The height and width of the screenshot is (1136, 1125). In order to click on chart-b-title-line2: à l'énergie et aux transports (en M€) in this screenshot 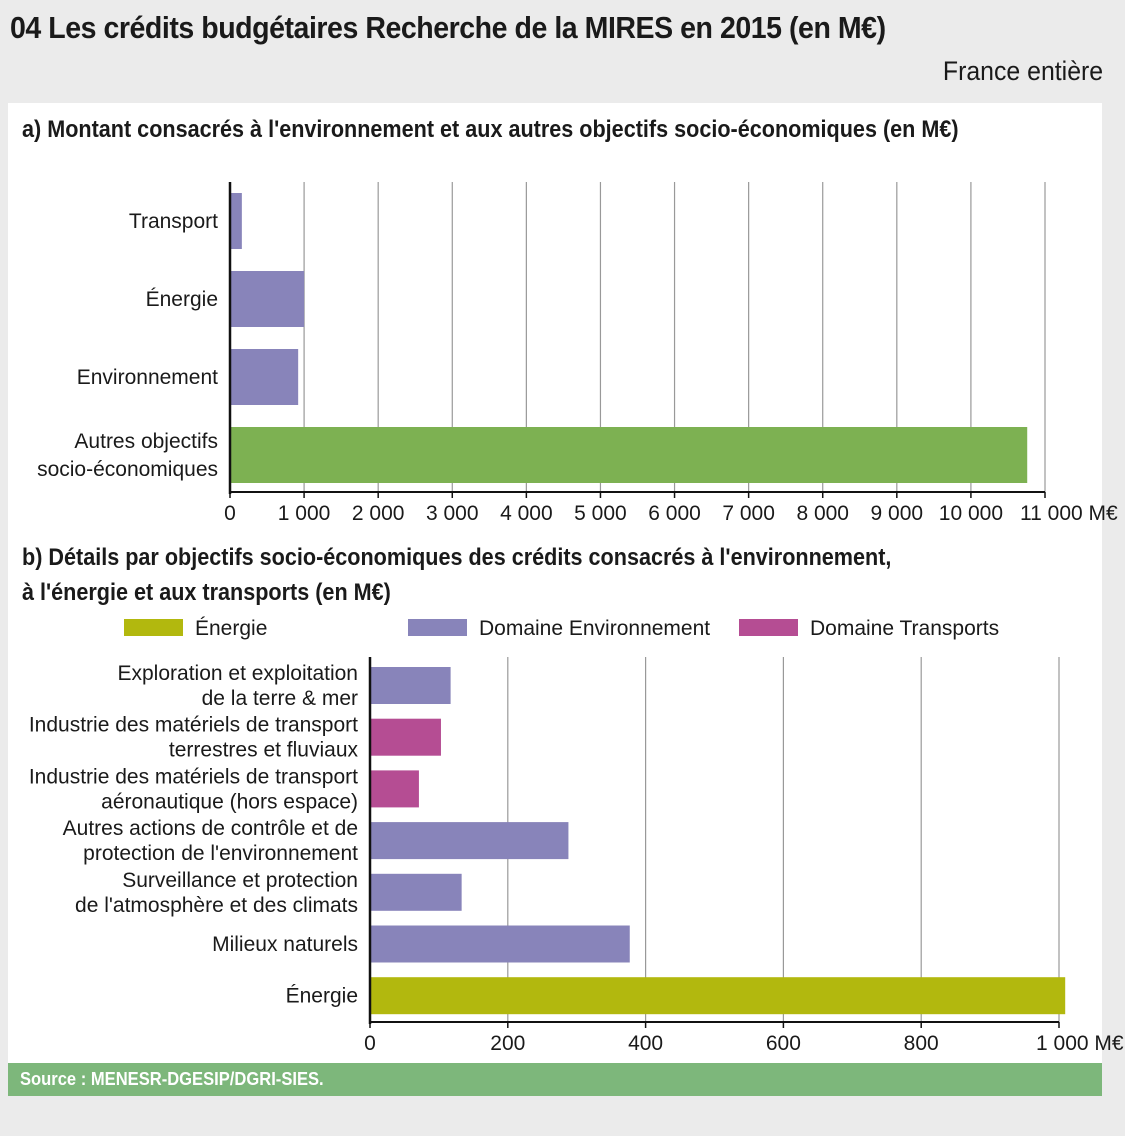, I will do `click(206, 592)`.